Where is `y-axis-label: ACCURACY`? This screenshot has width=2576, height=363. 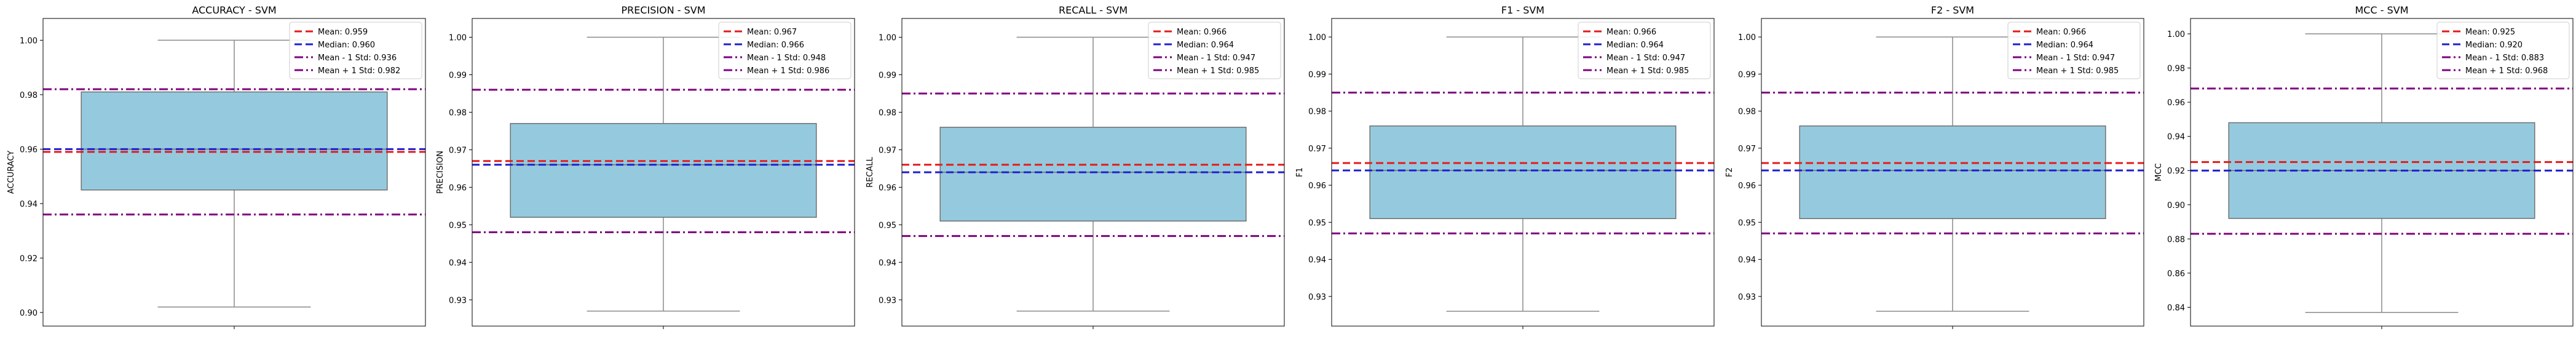
y-axis-label: ACCURACY is located at coordinates (11, 172).